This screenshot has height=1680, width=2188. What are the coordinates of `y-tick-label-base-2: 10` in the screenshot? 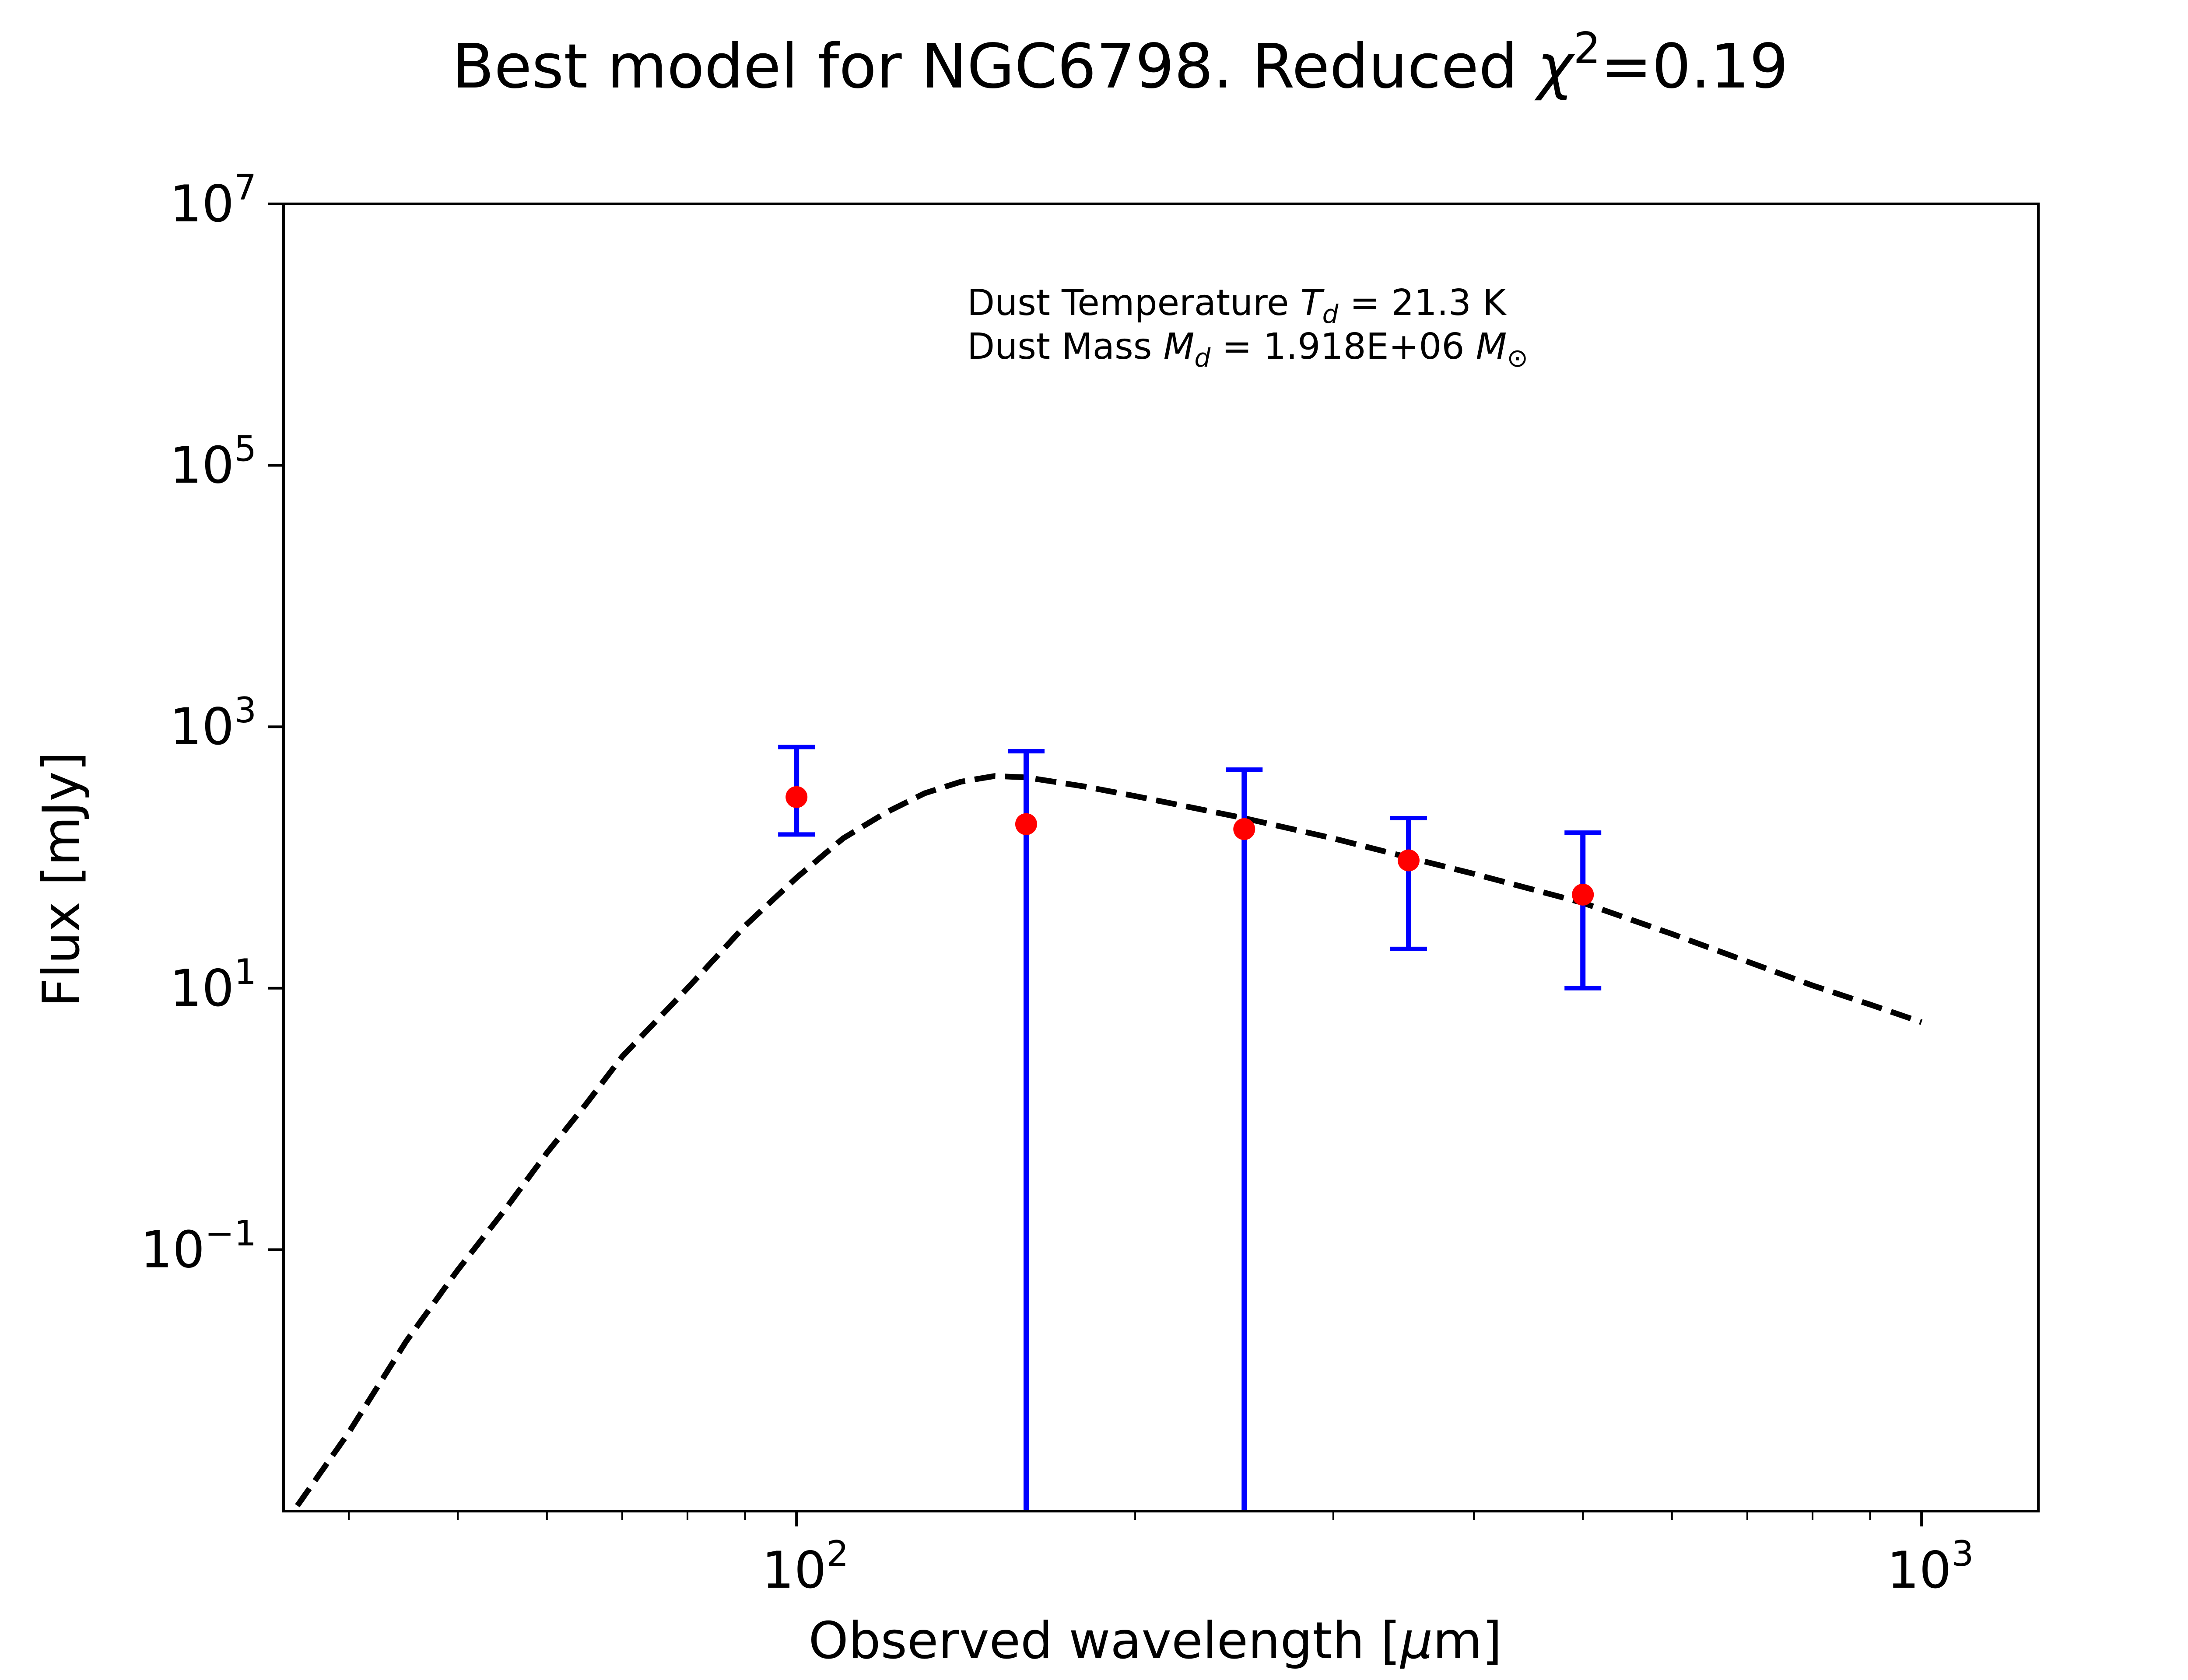 It's located at (201, 726).